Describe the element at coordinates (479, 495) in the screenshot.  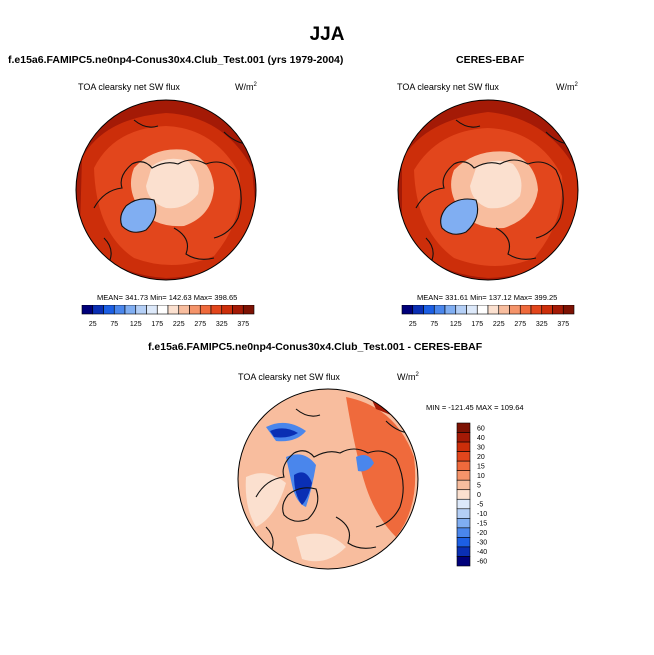
I see `colorbar-tick-label: 0` at that location.